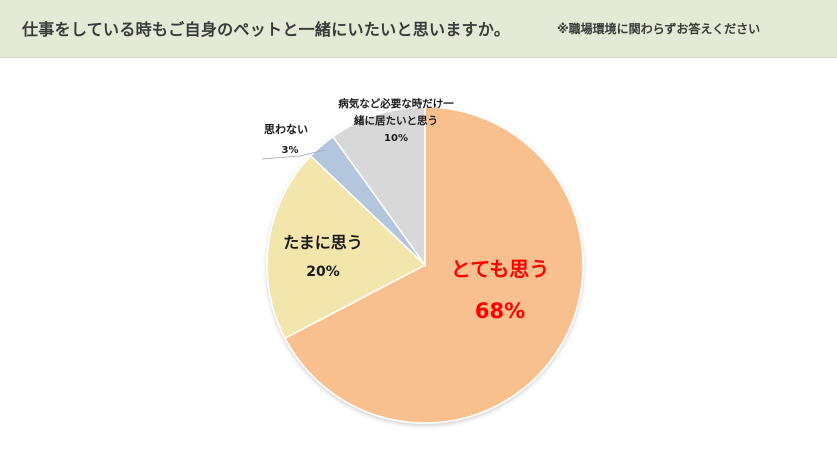 The height and width of the screenshot is (469, 837). Describe the element at coordinates (396, 138) in the screenshot. I see `slice-percent-only-when-needed: 10%` at that location.